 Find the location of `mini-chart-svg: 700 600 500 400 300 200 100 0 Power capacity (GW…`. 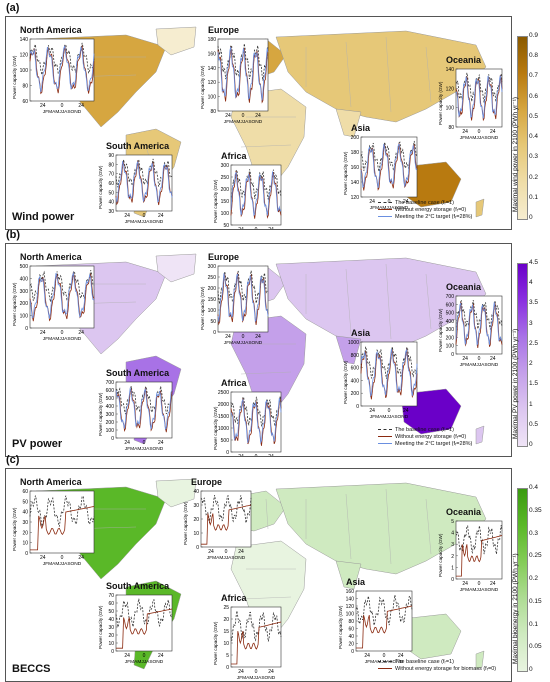

mini-chart-svg: 700 600 500 400 300 200 100 0 Power capacity (GW… is located at coordinates (470, 331).